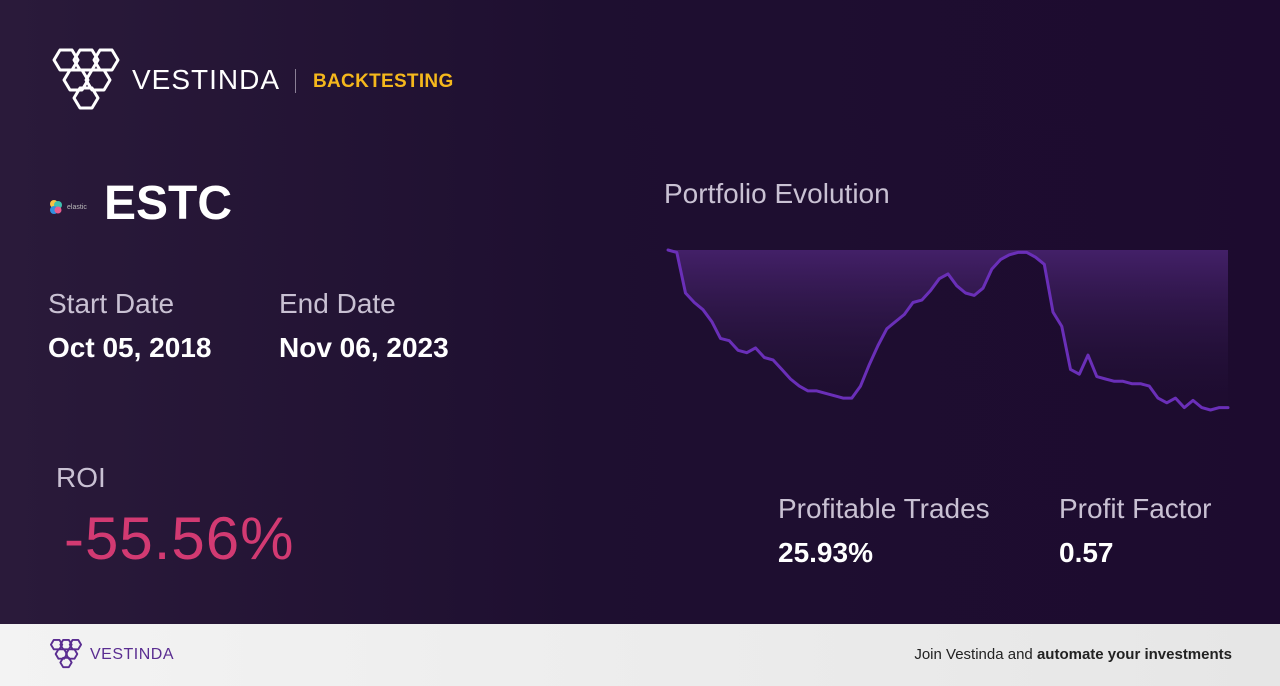  I want to click on end-date-value: Nov 06, 2023, so click(364, 347).